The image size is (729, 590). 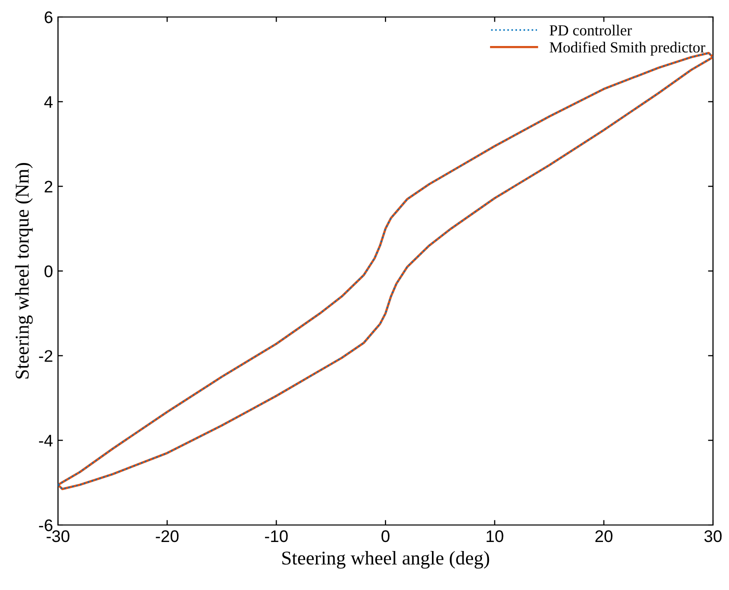 I want to click on x-tick-label: -30, so click(x=58, y=536).